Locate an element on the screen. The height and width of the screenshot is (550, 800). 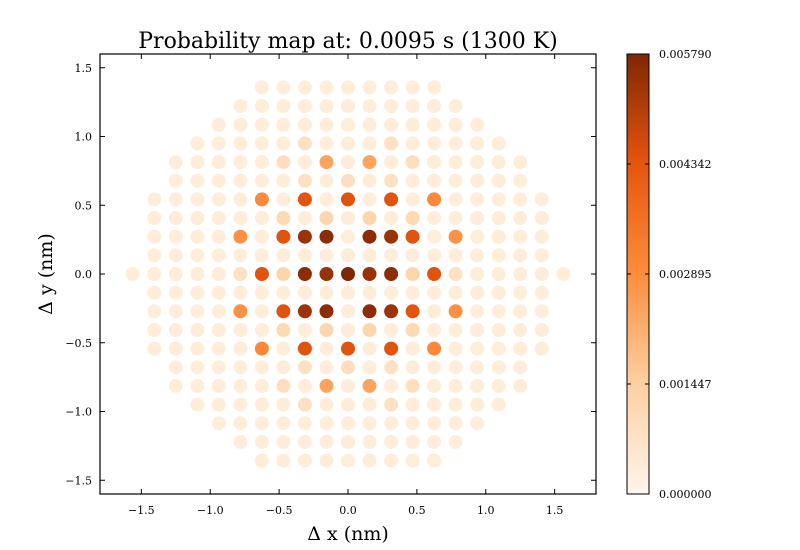
y-tick-label: −1.0 is located at coordinates (78, 412).